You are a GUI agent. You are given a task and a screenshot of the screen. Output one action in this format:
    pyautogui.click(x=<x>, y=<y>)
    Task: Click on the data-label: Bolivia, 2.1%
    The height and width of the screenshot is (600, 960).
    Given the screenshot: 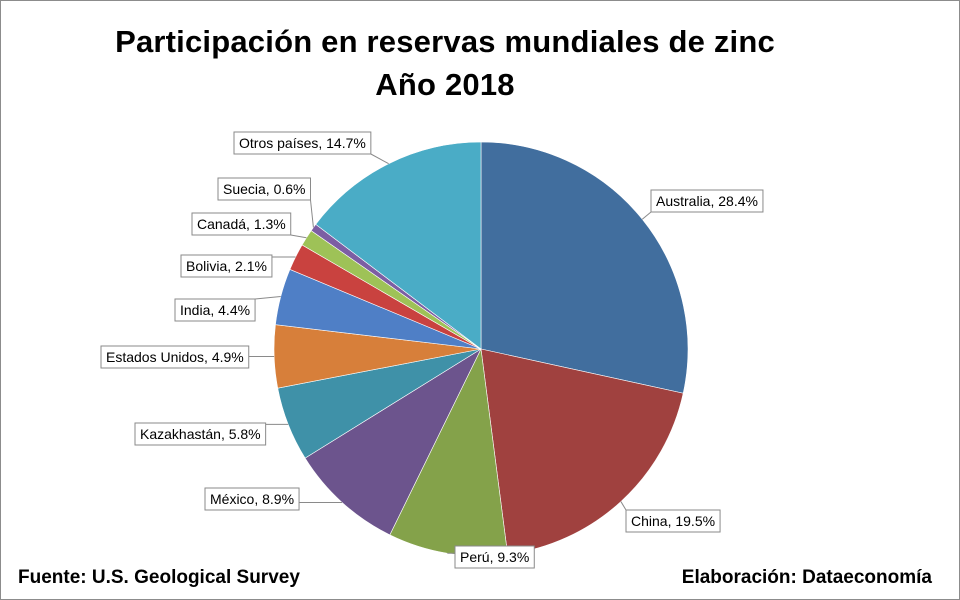 What is the action you would take?
    pyautogui.click(x=226, y=266)
    